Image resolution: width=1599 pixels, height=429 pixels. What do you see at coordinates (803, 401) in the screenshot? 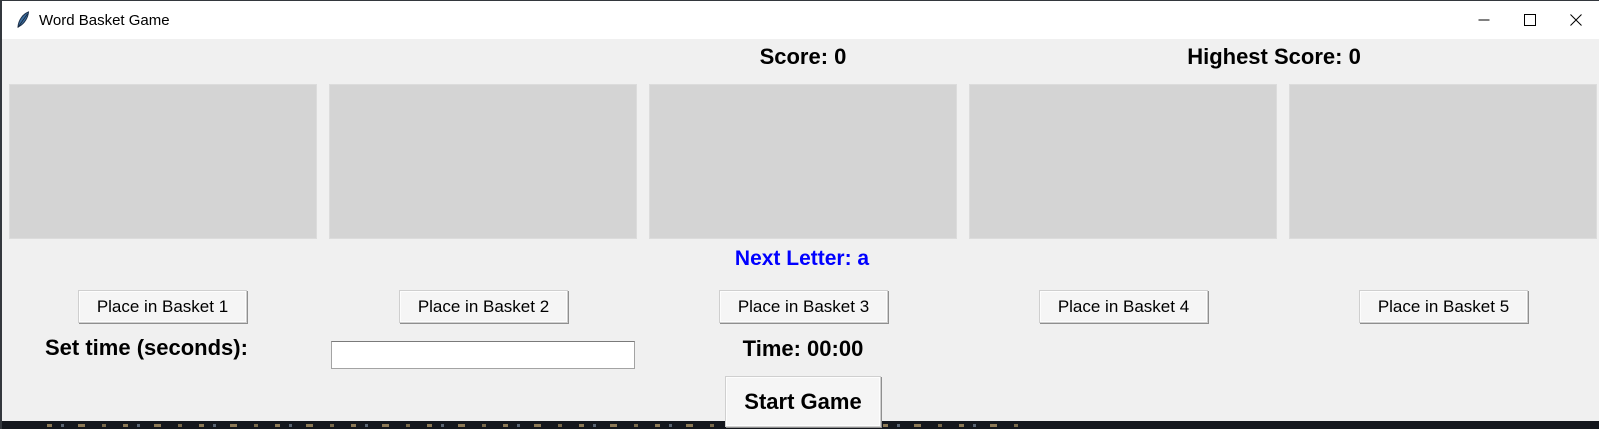
I see `start-game-button: Start Game` at bounding box center [803, 401].